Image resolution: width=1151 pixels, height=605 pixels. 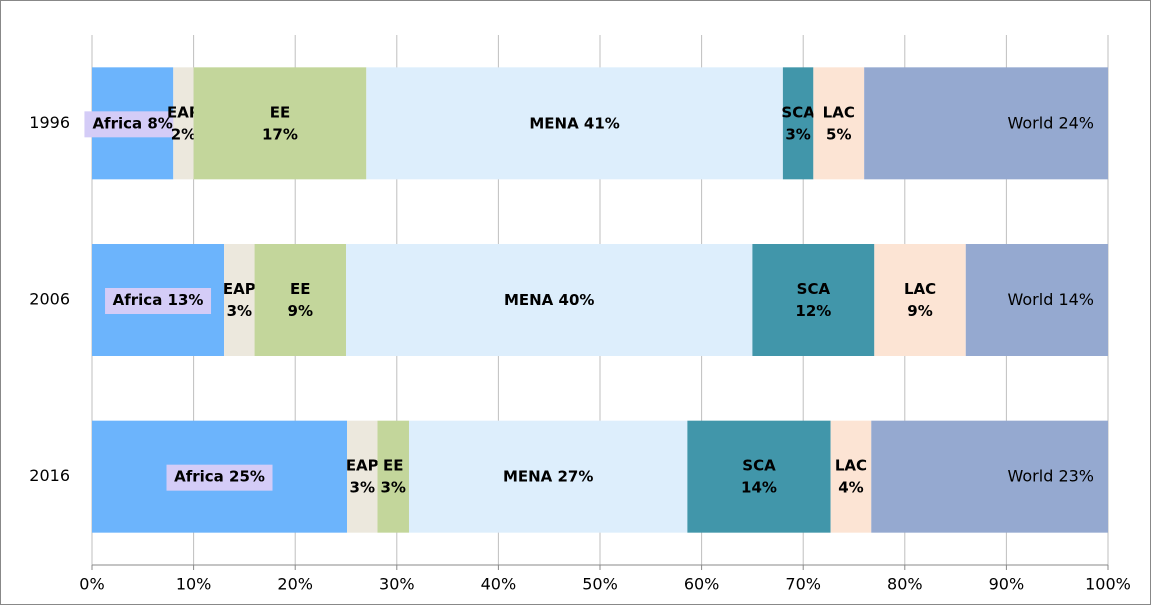 I want to click on data-label-line: Africa 8%, so click(x=132, y=123).